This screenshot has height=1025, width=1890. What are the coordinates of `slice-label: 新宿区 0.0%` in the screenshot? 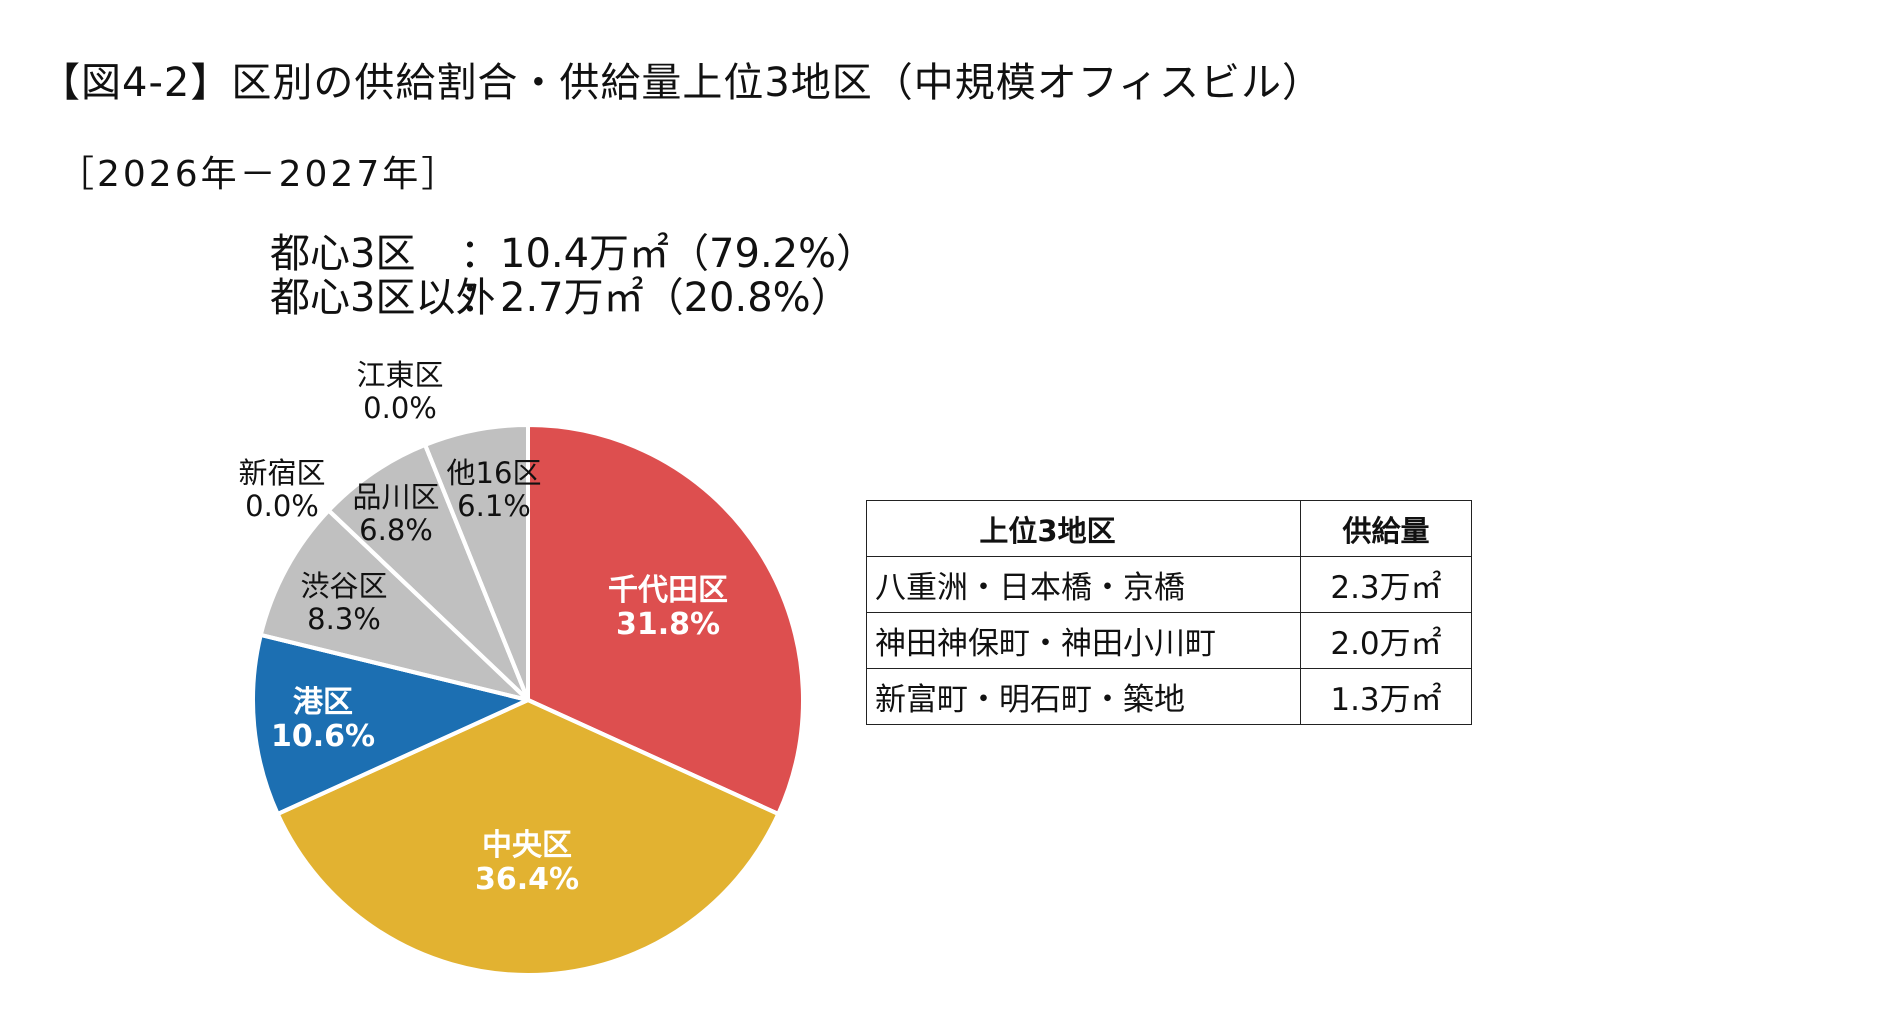 It's located at (281, 489).